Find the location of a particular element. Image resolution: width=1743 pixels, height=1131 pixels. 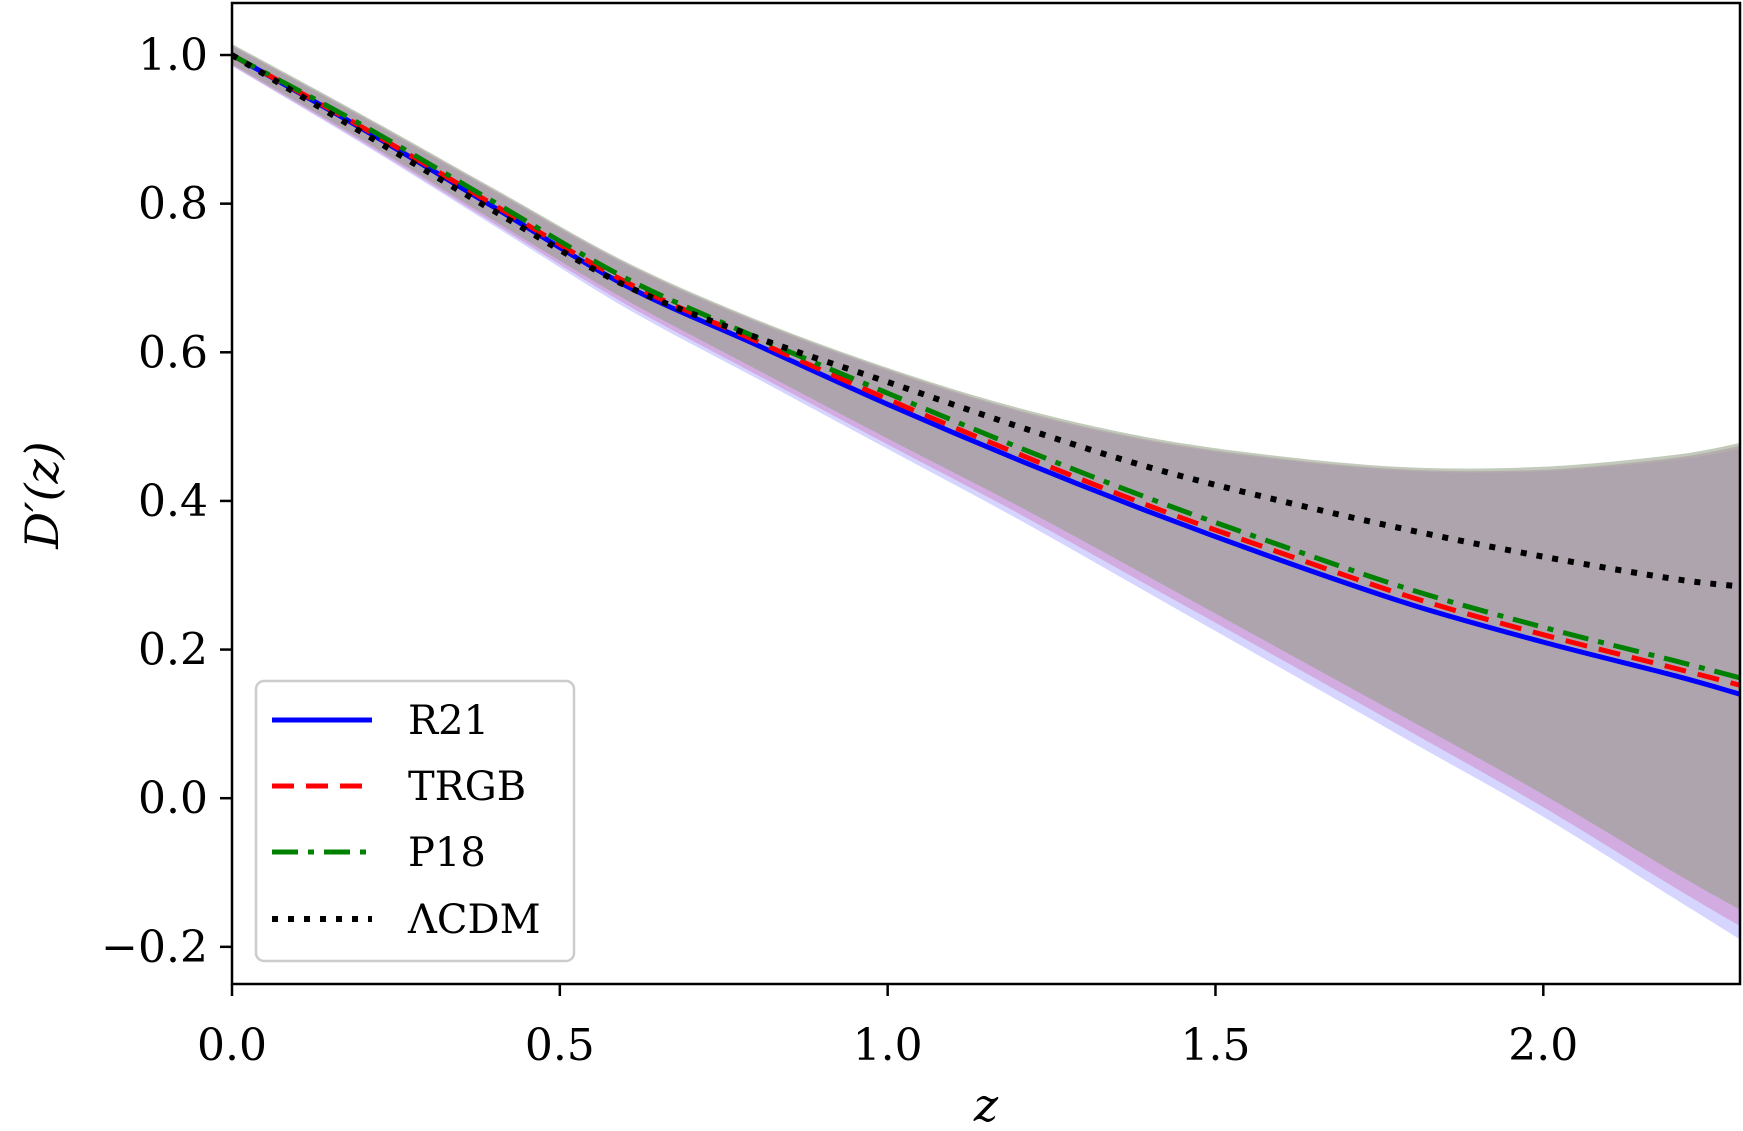

legend-label: R21 is located at coordinates (448, 721).